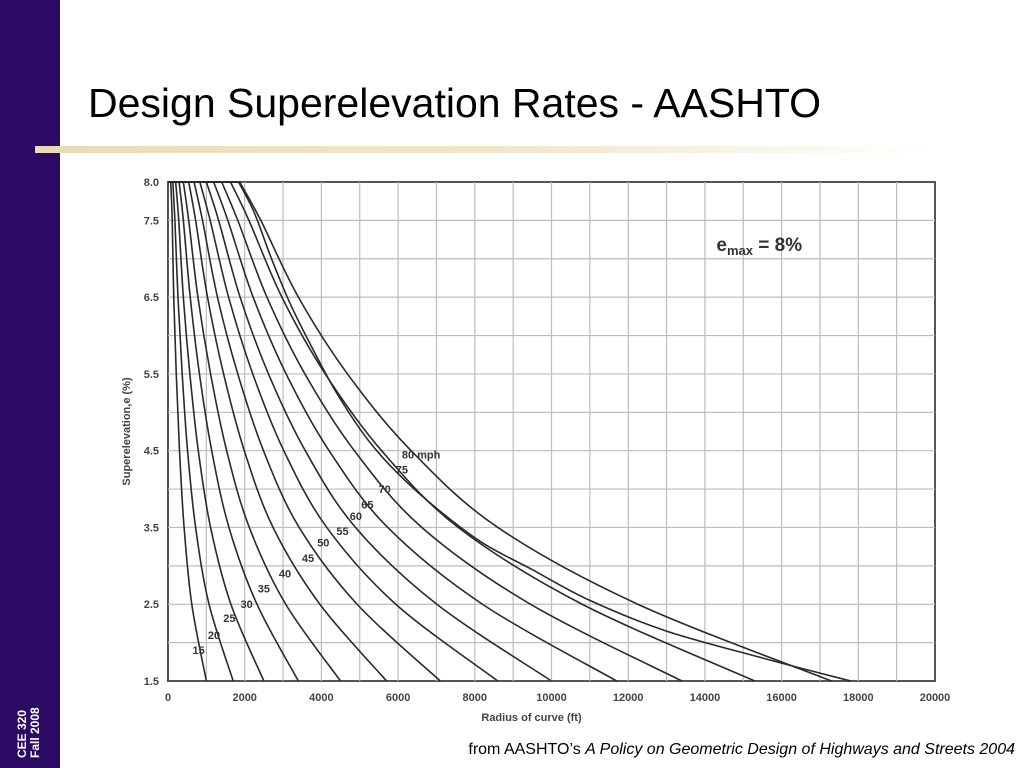 The image size is (1024, 768). What do you see at coordinates (551, 698) in the screenshot?
I see `x-tick-label: 10000` at bounding box center [551, 698].